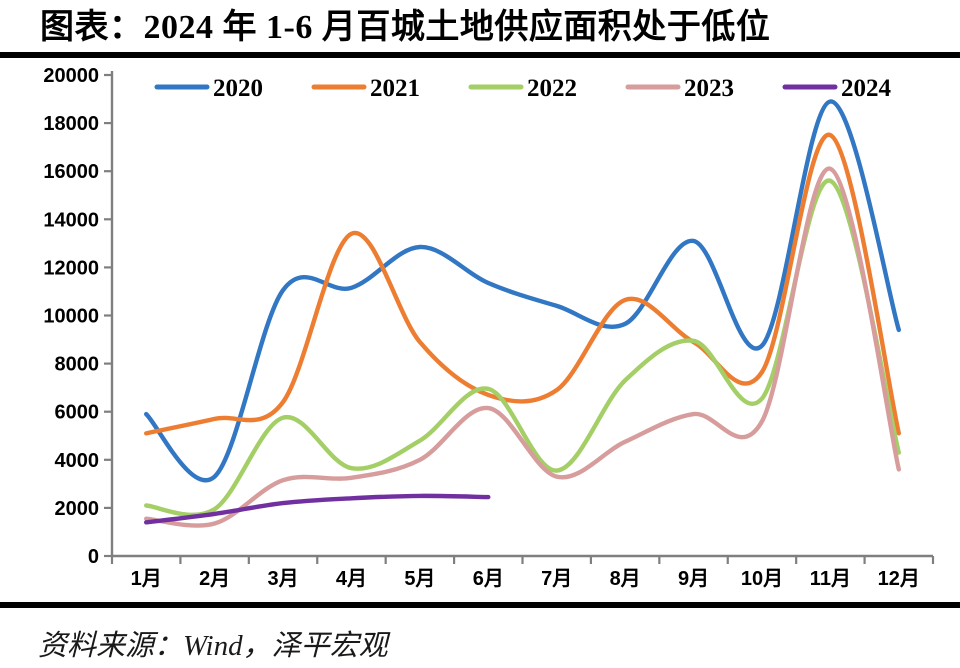  I want to click on y-tick-label: 14000, so click(71, 220).